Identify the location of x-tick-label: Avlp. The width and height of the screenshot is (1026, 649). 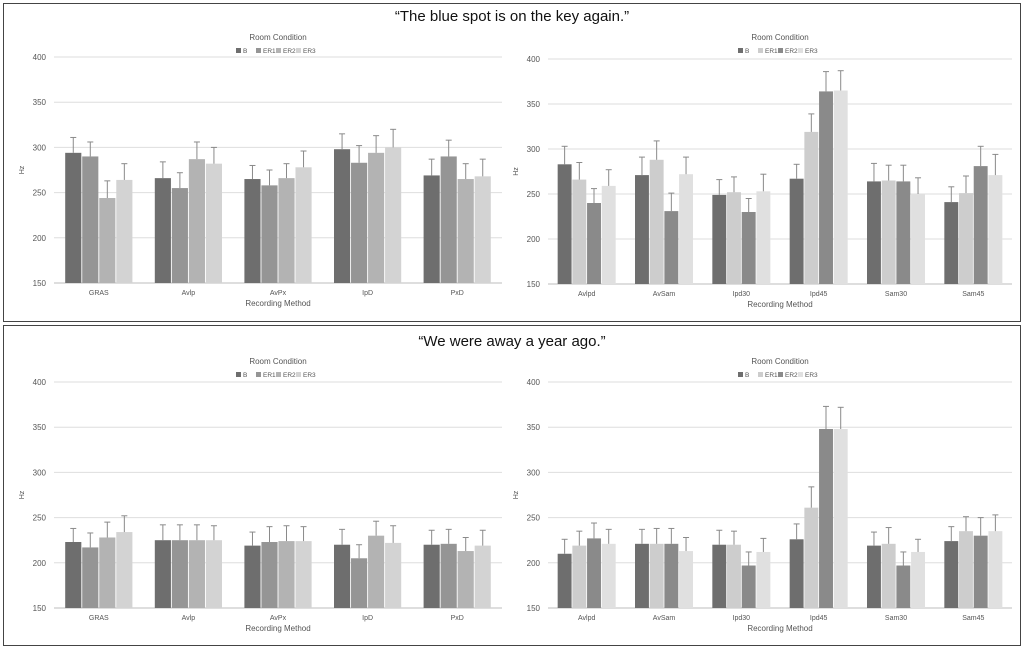
(189, 618).